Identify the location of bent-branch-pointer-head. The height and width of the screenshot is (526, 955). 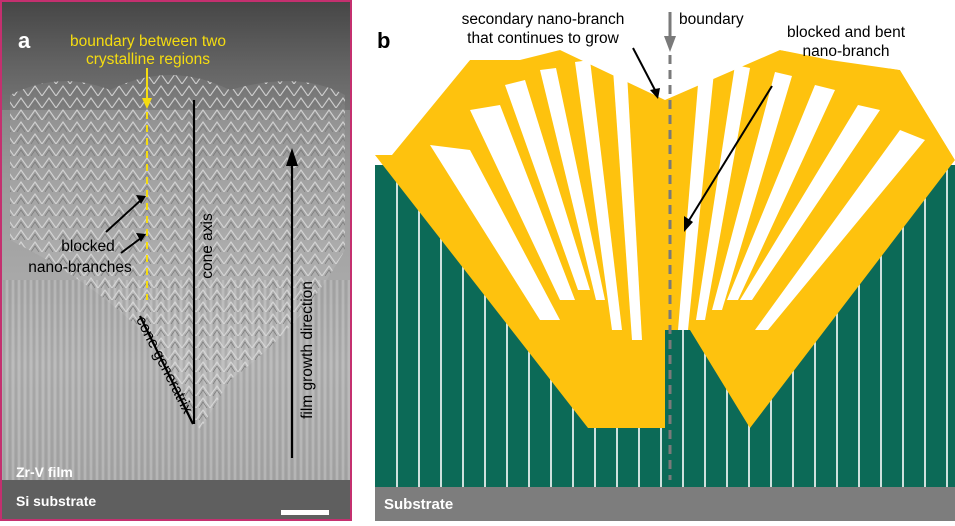
(688, 224).